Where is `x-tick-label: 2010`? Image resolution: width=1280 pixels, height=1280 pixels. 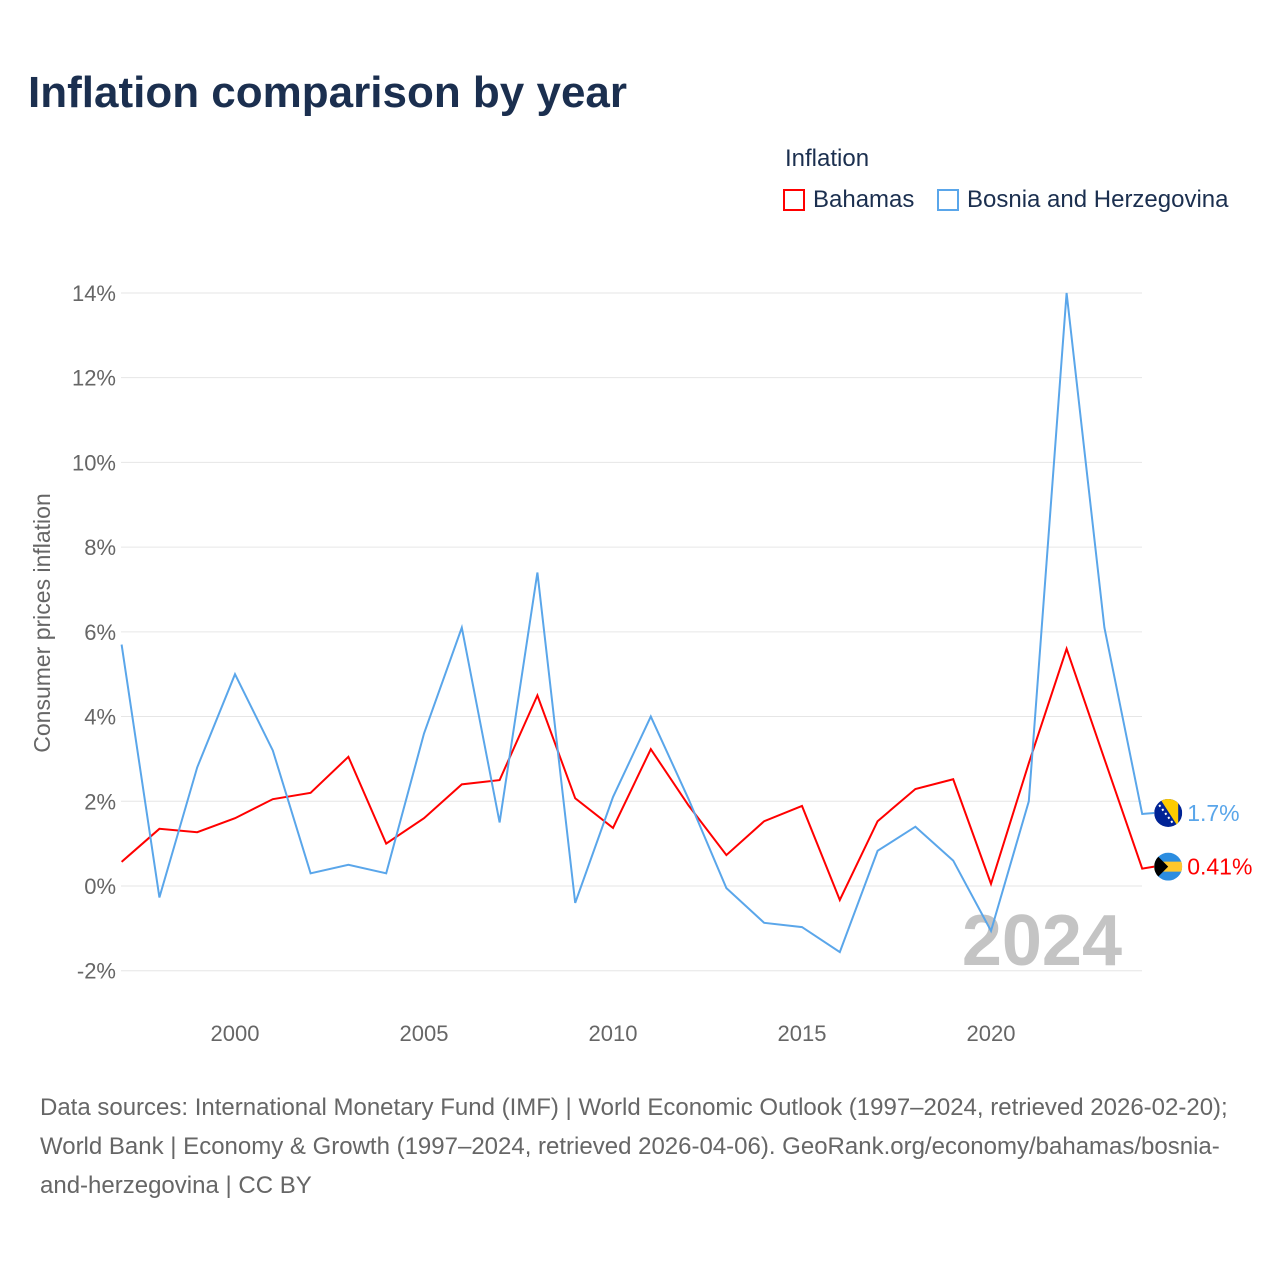
x-tick-label: 2010 is located at coordinates (613, 1033).